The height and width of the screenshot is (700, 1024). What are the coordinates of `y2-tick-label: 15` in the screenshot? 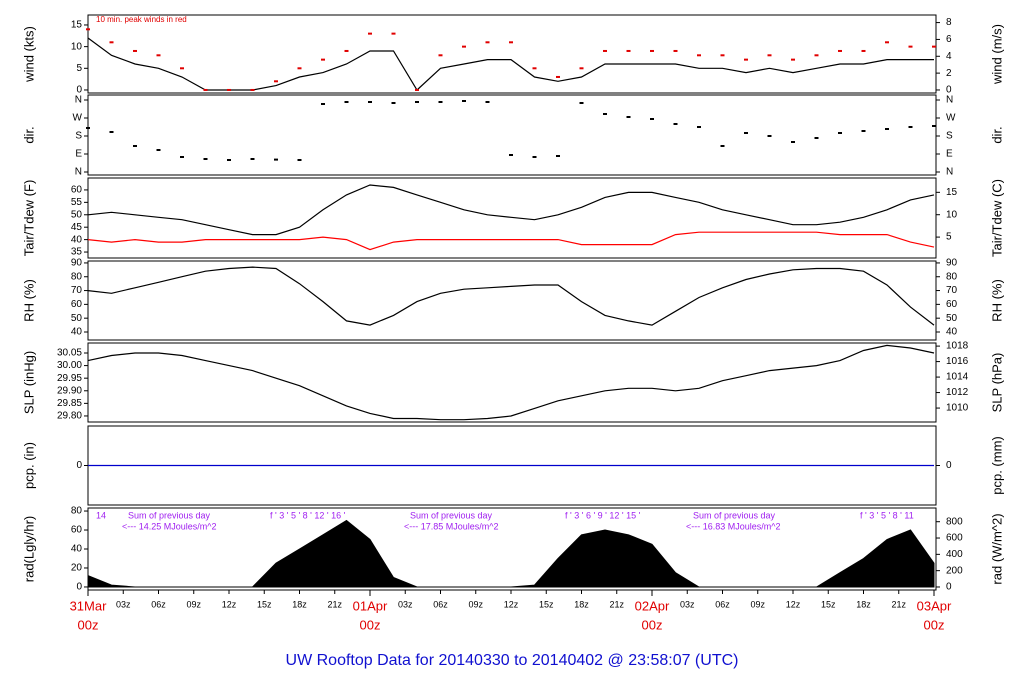 It's located at (952, 192).